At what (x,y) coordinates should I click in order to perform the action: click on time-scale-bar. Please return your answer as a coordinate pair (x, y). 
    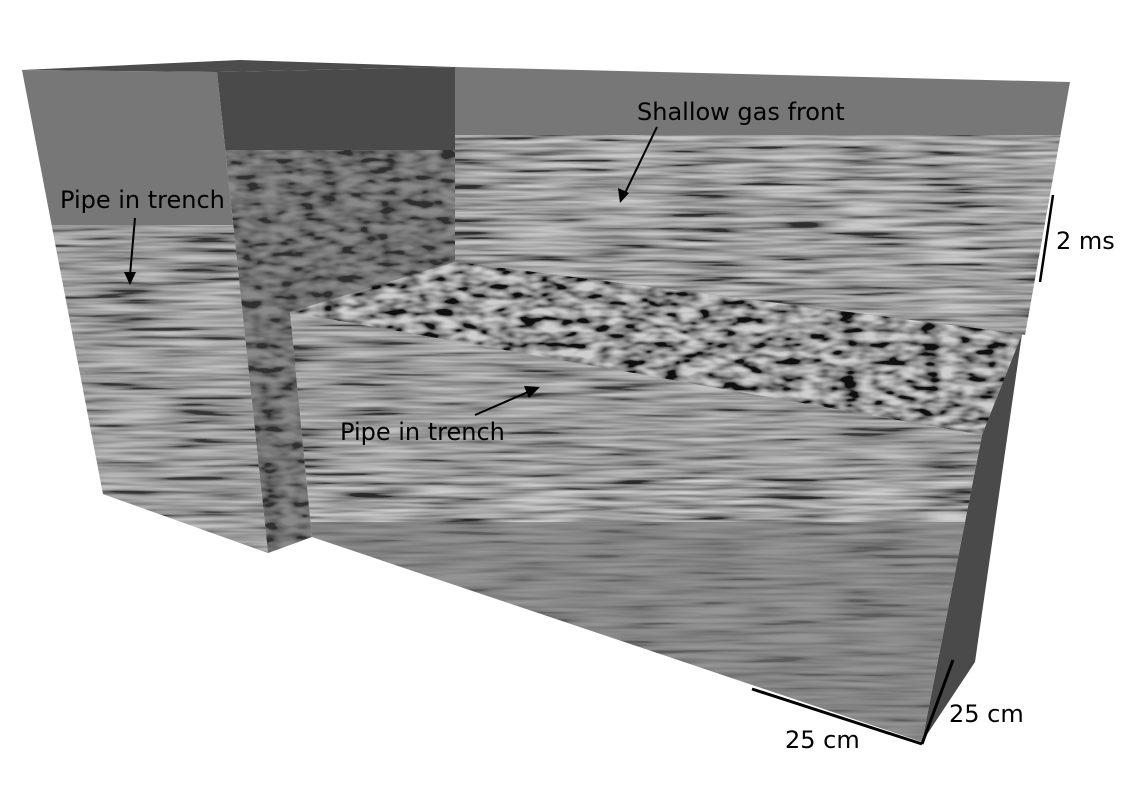
    Looking at the image, I should click on (1046, 238).